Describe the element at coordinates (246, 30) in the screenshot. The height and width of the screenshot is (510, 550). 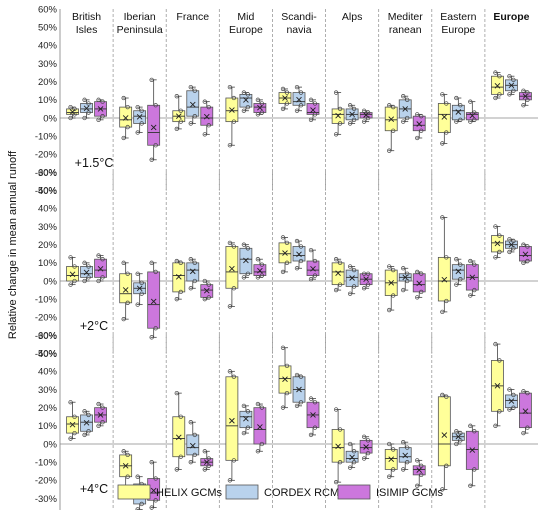
I see `region-label: Europe` at that location.